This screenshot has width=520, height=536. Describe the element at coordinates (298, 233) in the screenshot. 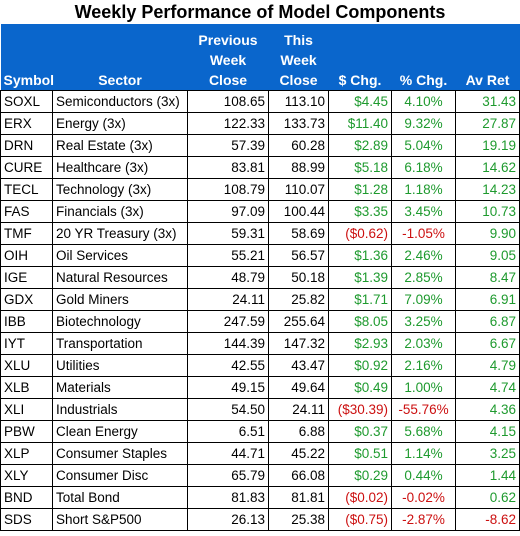

I see `this-close-cell: 58.69` at that location.